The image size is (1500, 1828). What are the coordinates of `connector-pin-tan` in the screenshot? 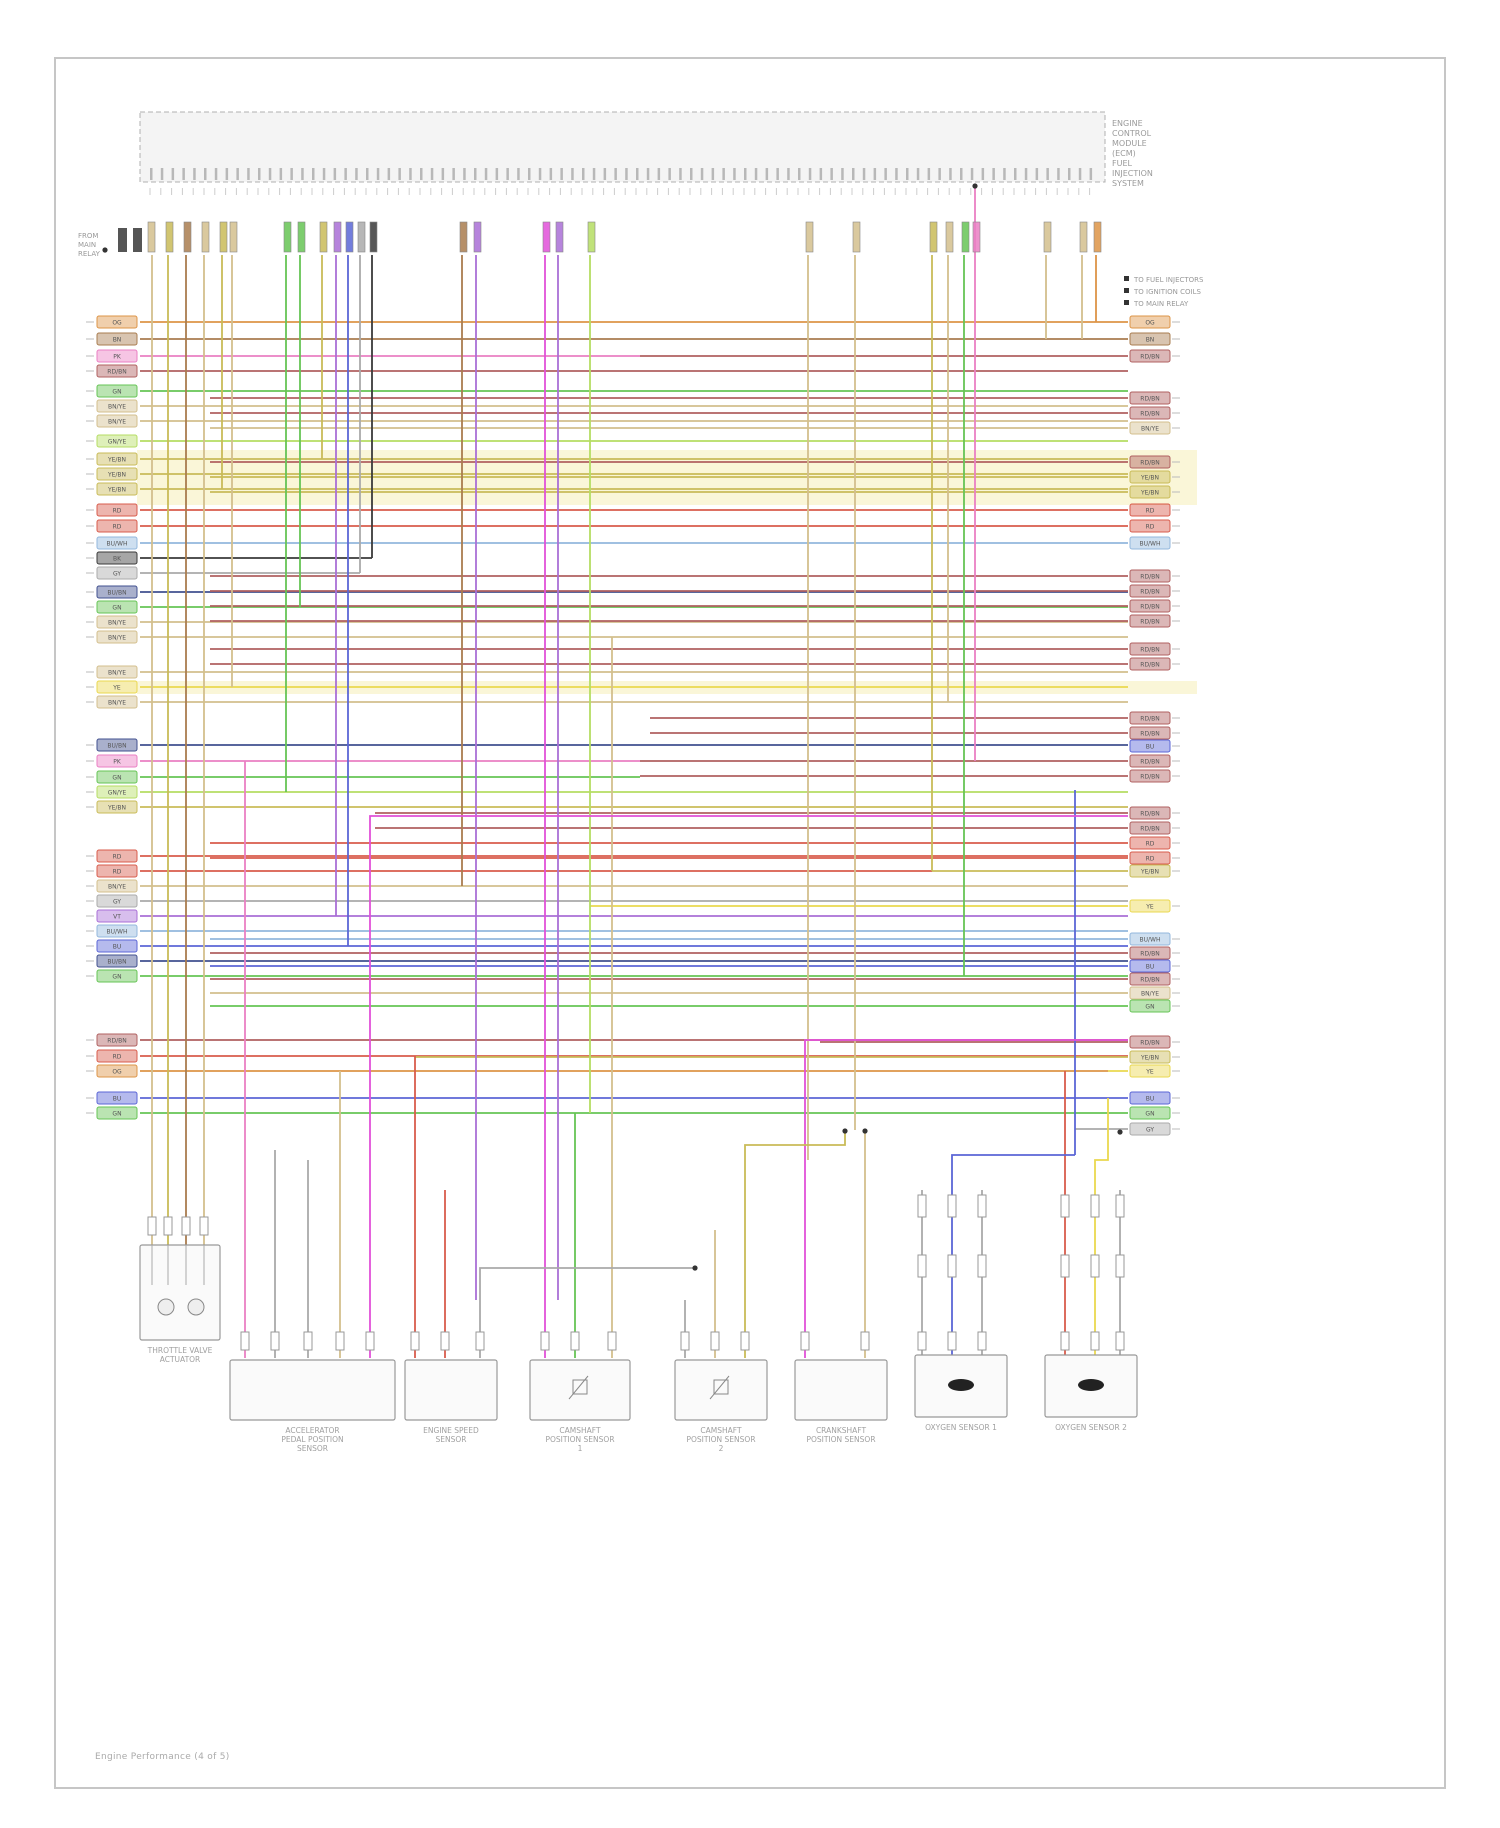 It's located at (205, 237).